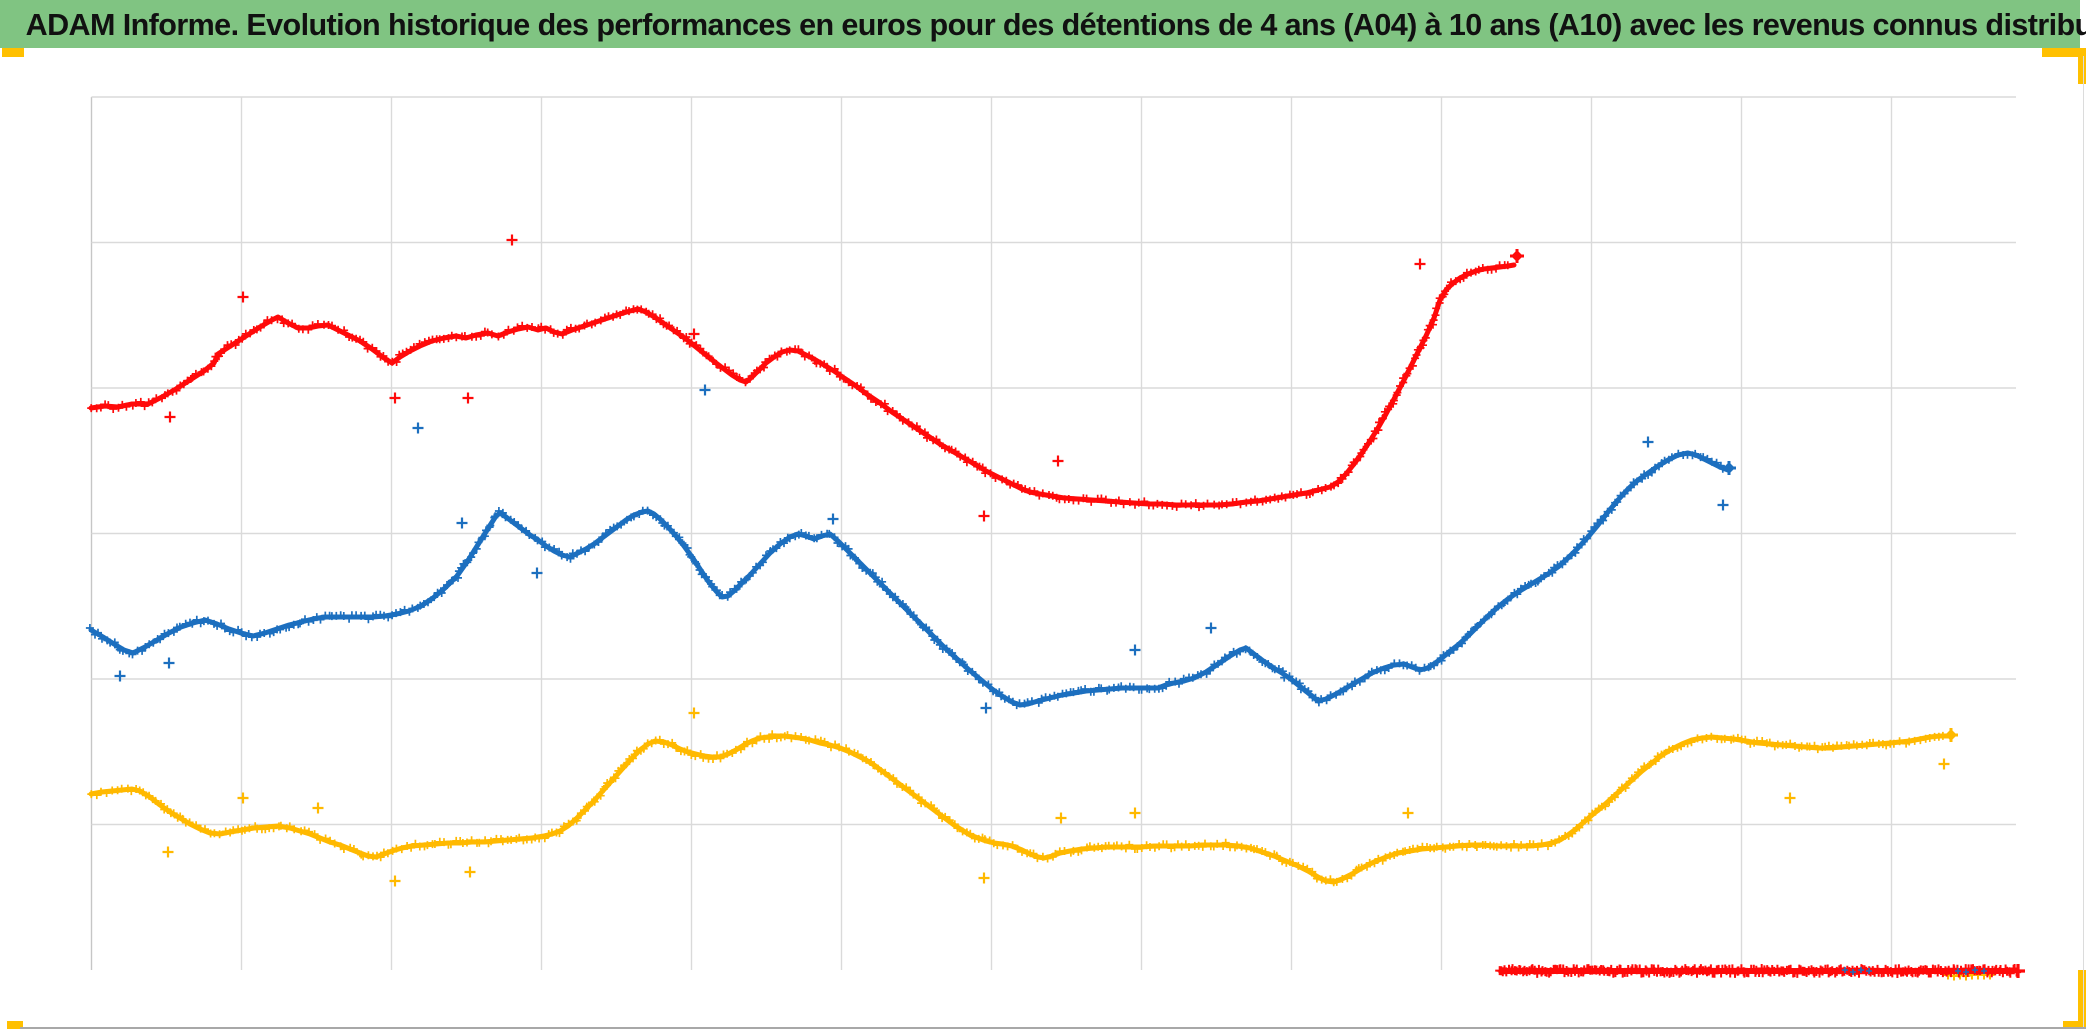 The width and height of the screenshot is (2086, 1031). What do you see at coordinates (2082, 66) in the screenshot?
I see `yellow-accent-top-right-corner` at bounding box center [2082, 66].